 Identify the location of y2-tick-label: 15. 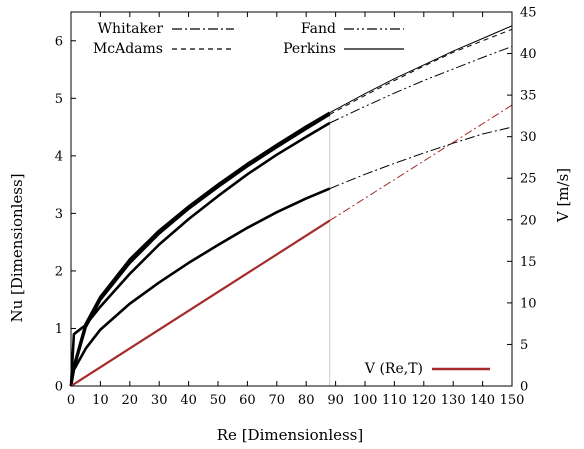
(528, 262).